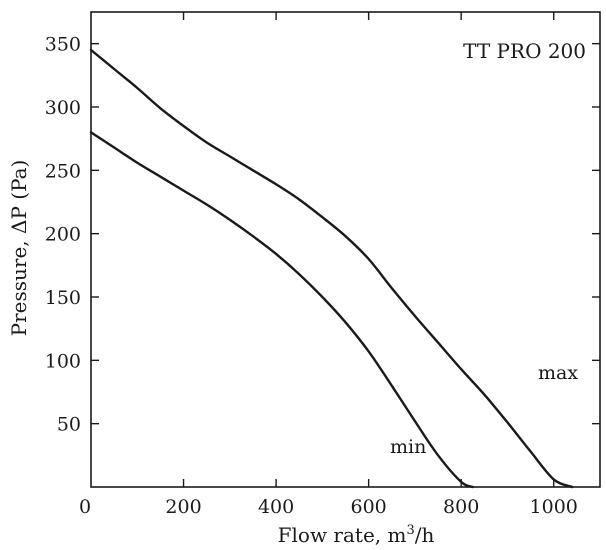 This screenshot has height=550, width=606. What do you see at coordinates (410, 530) in the screenshot?
I see `x-axis-label-sup: 3` at bounding box center [410, 530].